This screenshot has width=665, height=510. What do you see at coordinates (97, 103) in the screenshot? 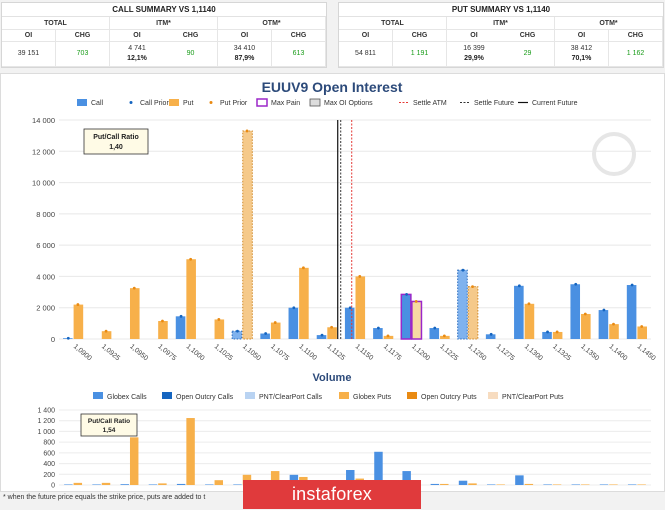
I see `legend-label: Call` at bounding box center [97, 103].